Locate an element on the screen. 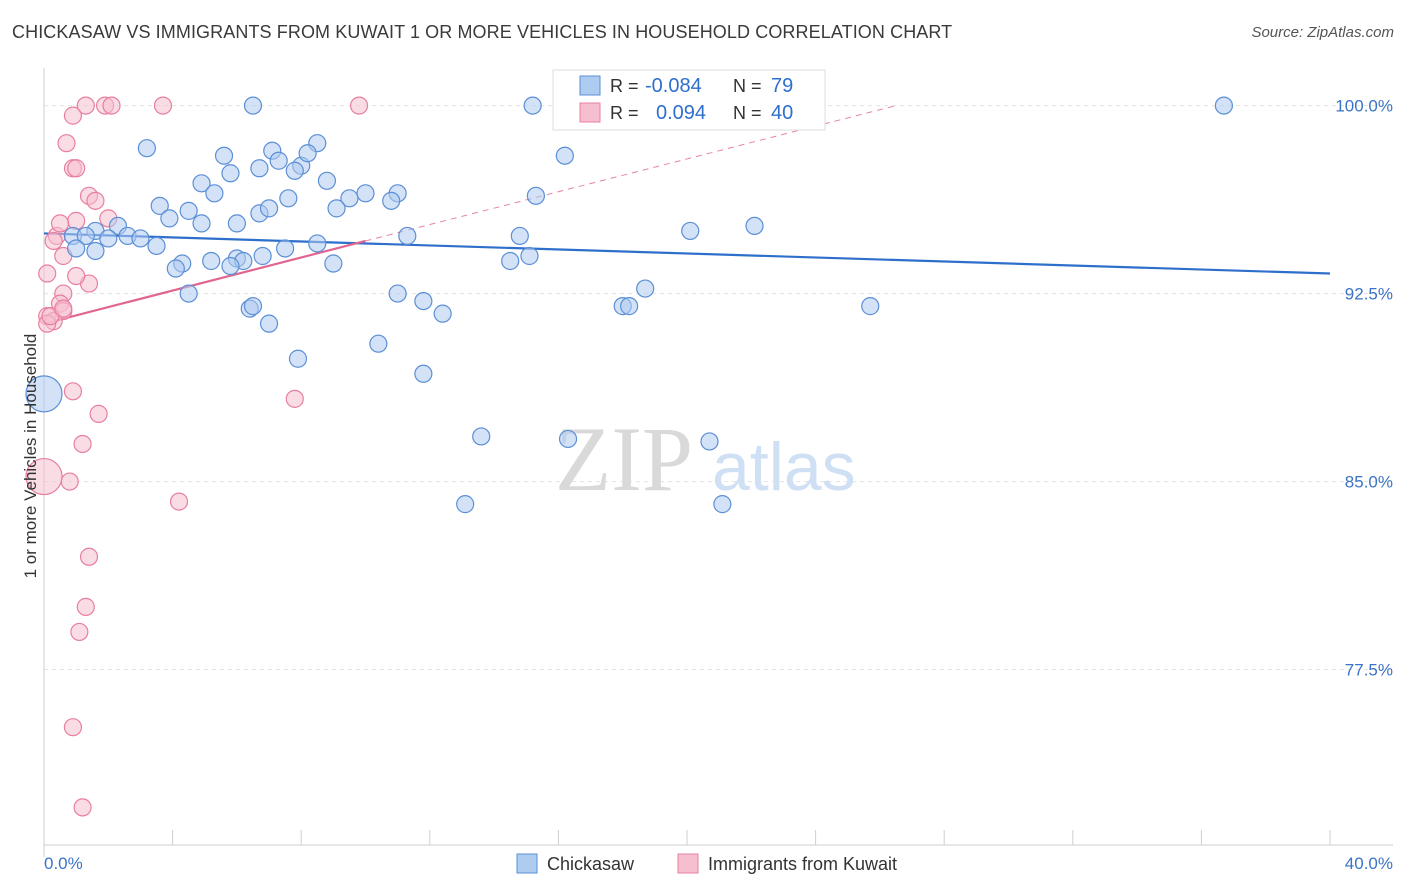 This screenshot has width=1406, height=892. legend-n-label-2: N = is located at coordinates (747, 113).